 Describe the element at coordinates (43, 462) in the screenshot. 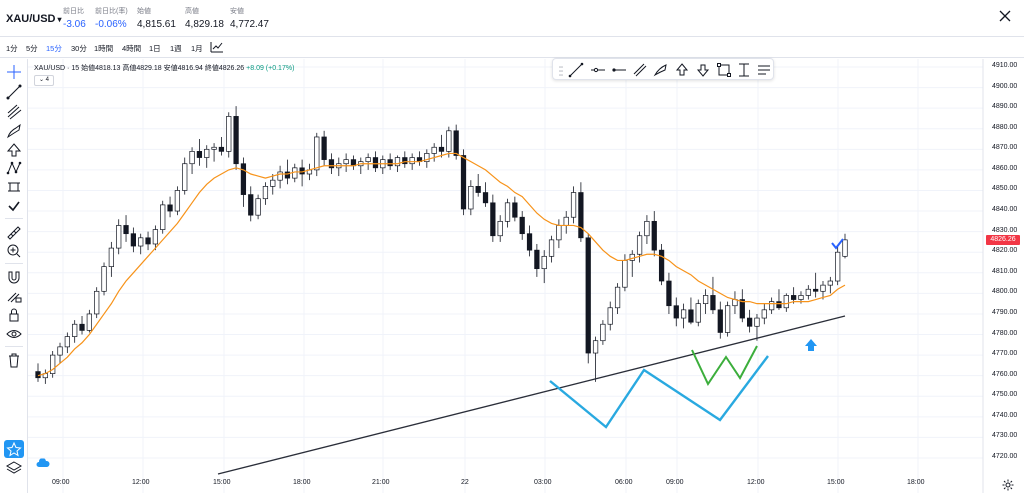

I see `cloud-icon` at that location.